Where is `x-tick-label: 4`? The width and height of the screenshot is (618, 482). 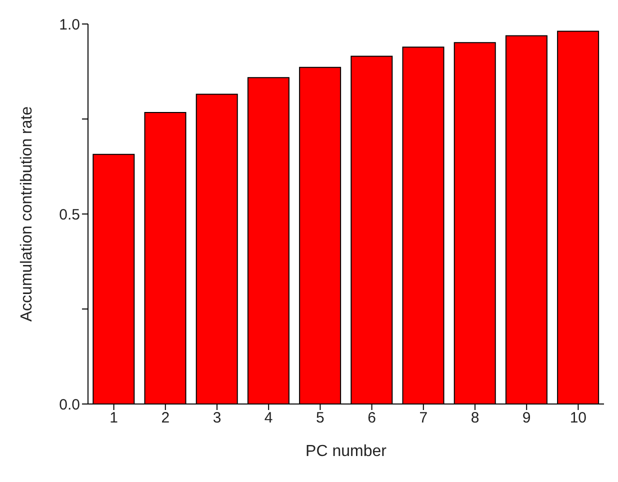
x-tick-label: 4 is located at coordinates (268, 418).